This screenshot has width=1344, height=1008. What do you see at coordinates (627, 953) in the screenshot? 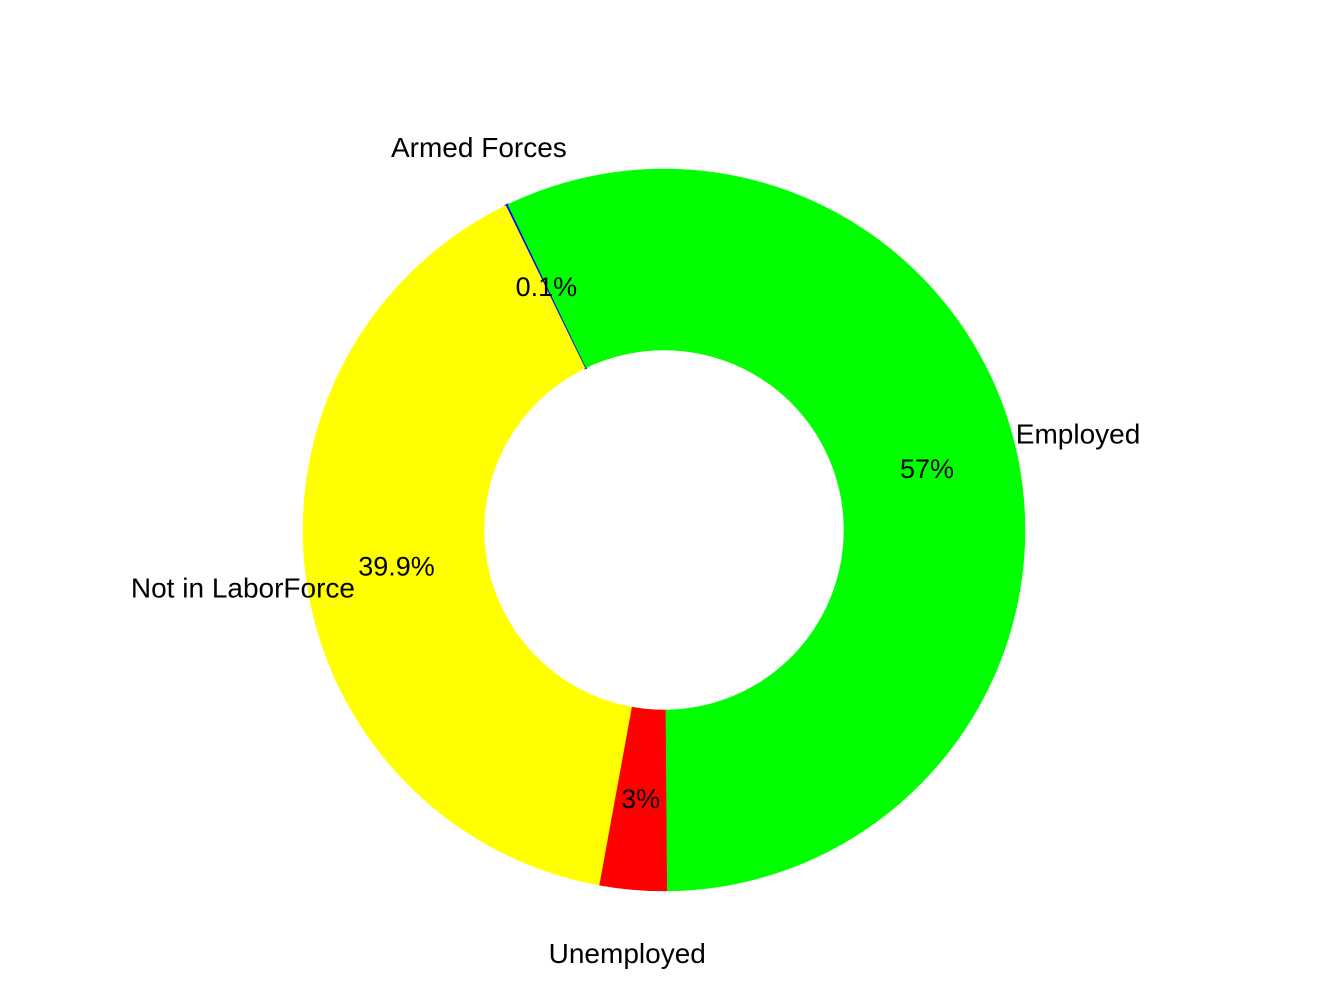
I see `category-label-unemployed: Unemployed` at bounding box center [627, 953].